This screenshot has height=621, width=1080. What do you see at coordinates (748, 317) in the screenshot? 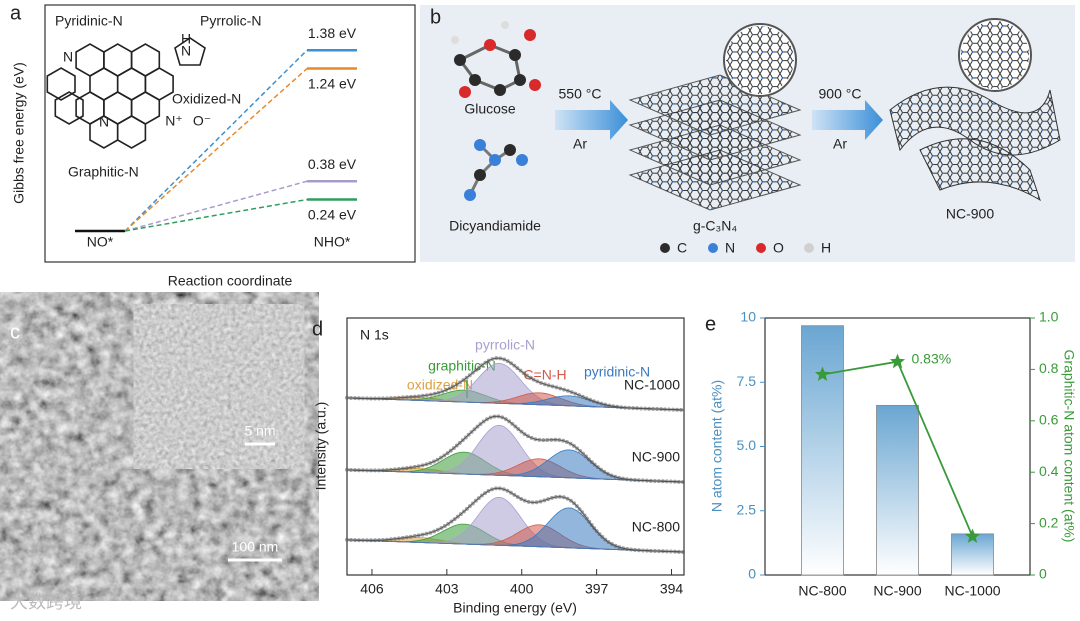
I see `y-tick-label: 10` at bounding box center [748, 317].